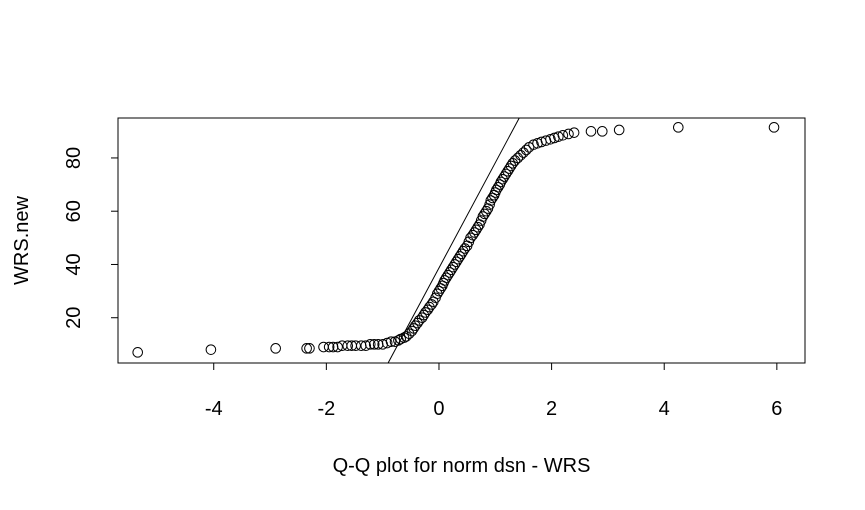  Describe the element at coordinates (326, 409) in the screenshot. I see `x-tick-label: -2` at that location.